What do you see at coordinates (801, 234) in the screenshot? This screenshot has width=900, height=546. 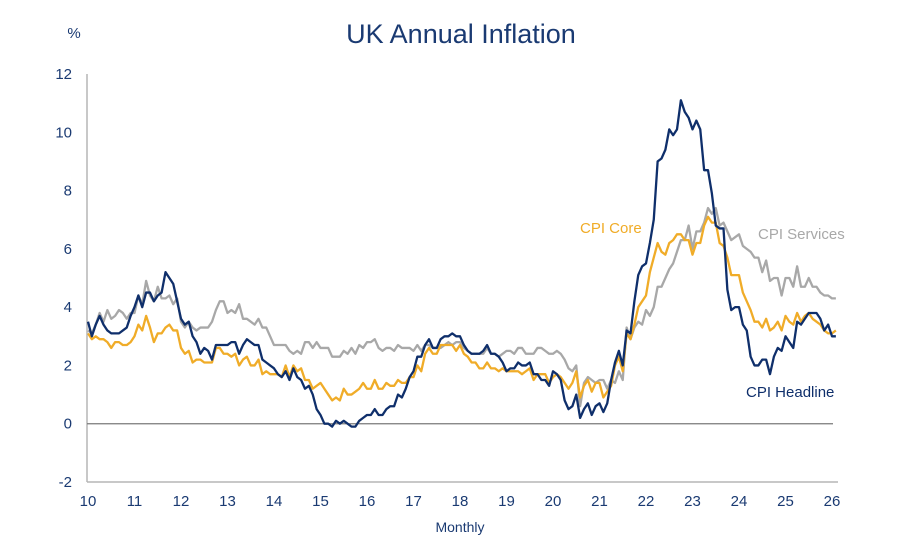 I see `cpi-services-label: CPI Services` at bounding box center [801, 234].